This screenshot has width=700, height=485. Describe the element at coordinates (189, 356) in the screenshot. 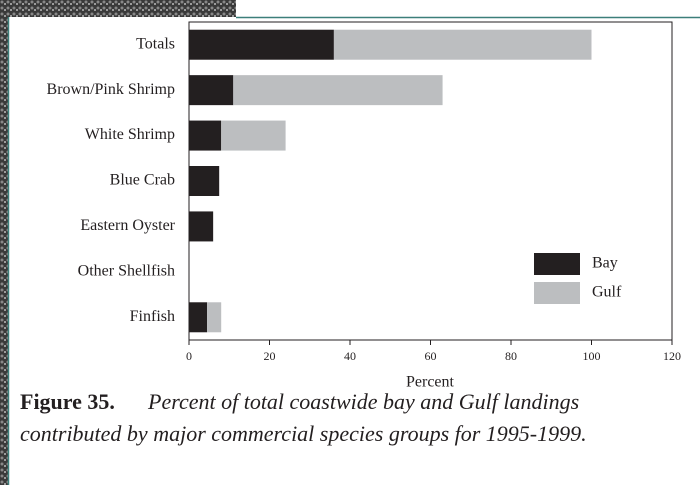

I see `x-tick-label: 0` at that location.